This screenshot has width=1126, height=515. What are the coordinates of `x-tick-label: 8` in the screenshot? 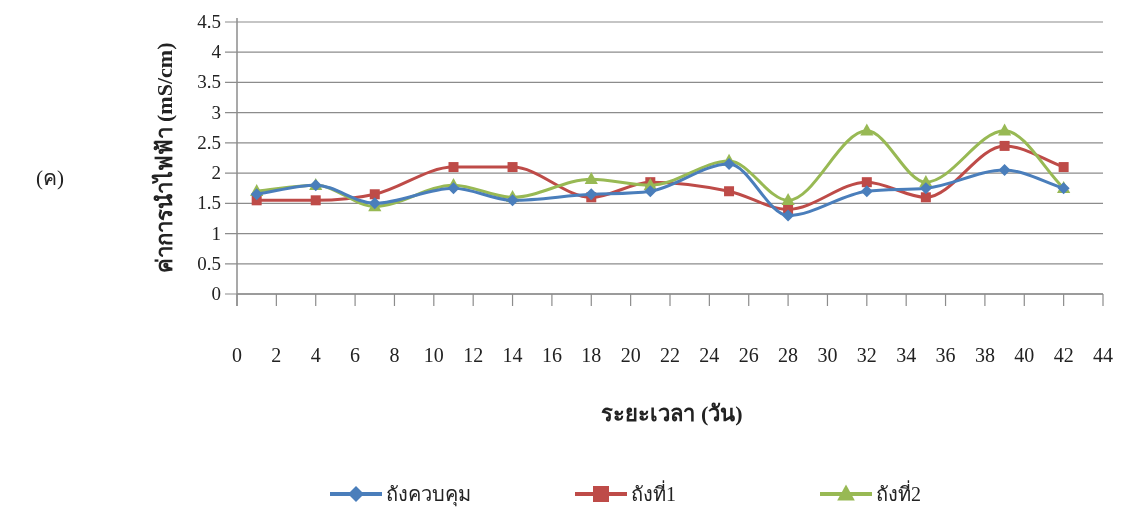 It's located at (394, 355).